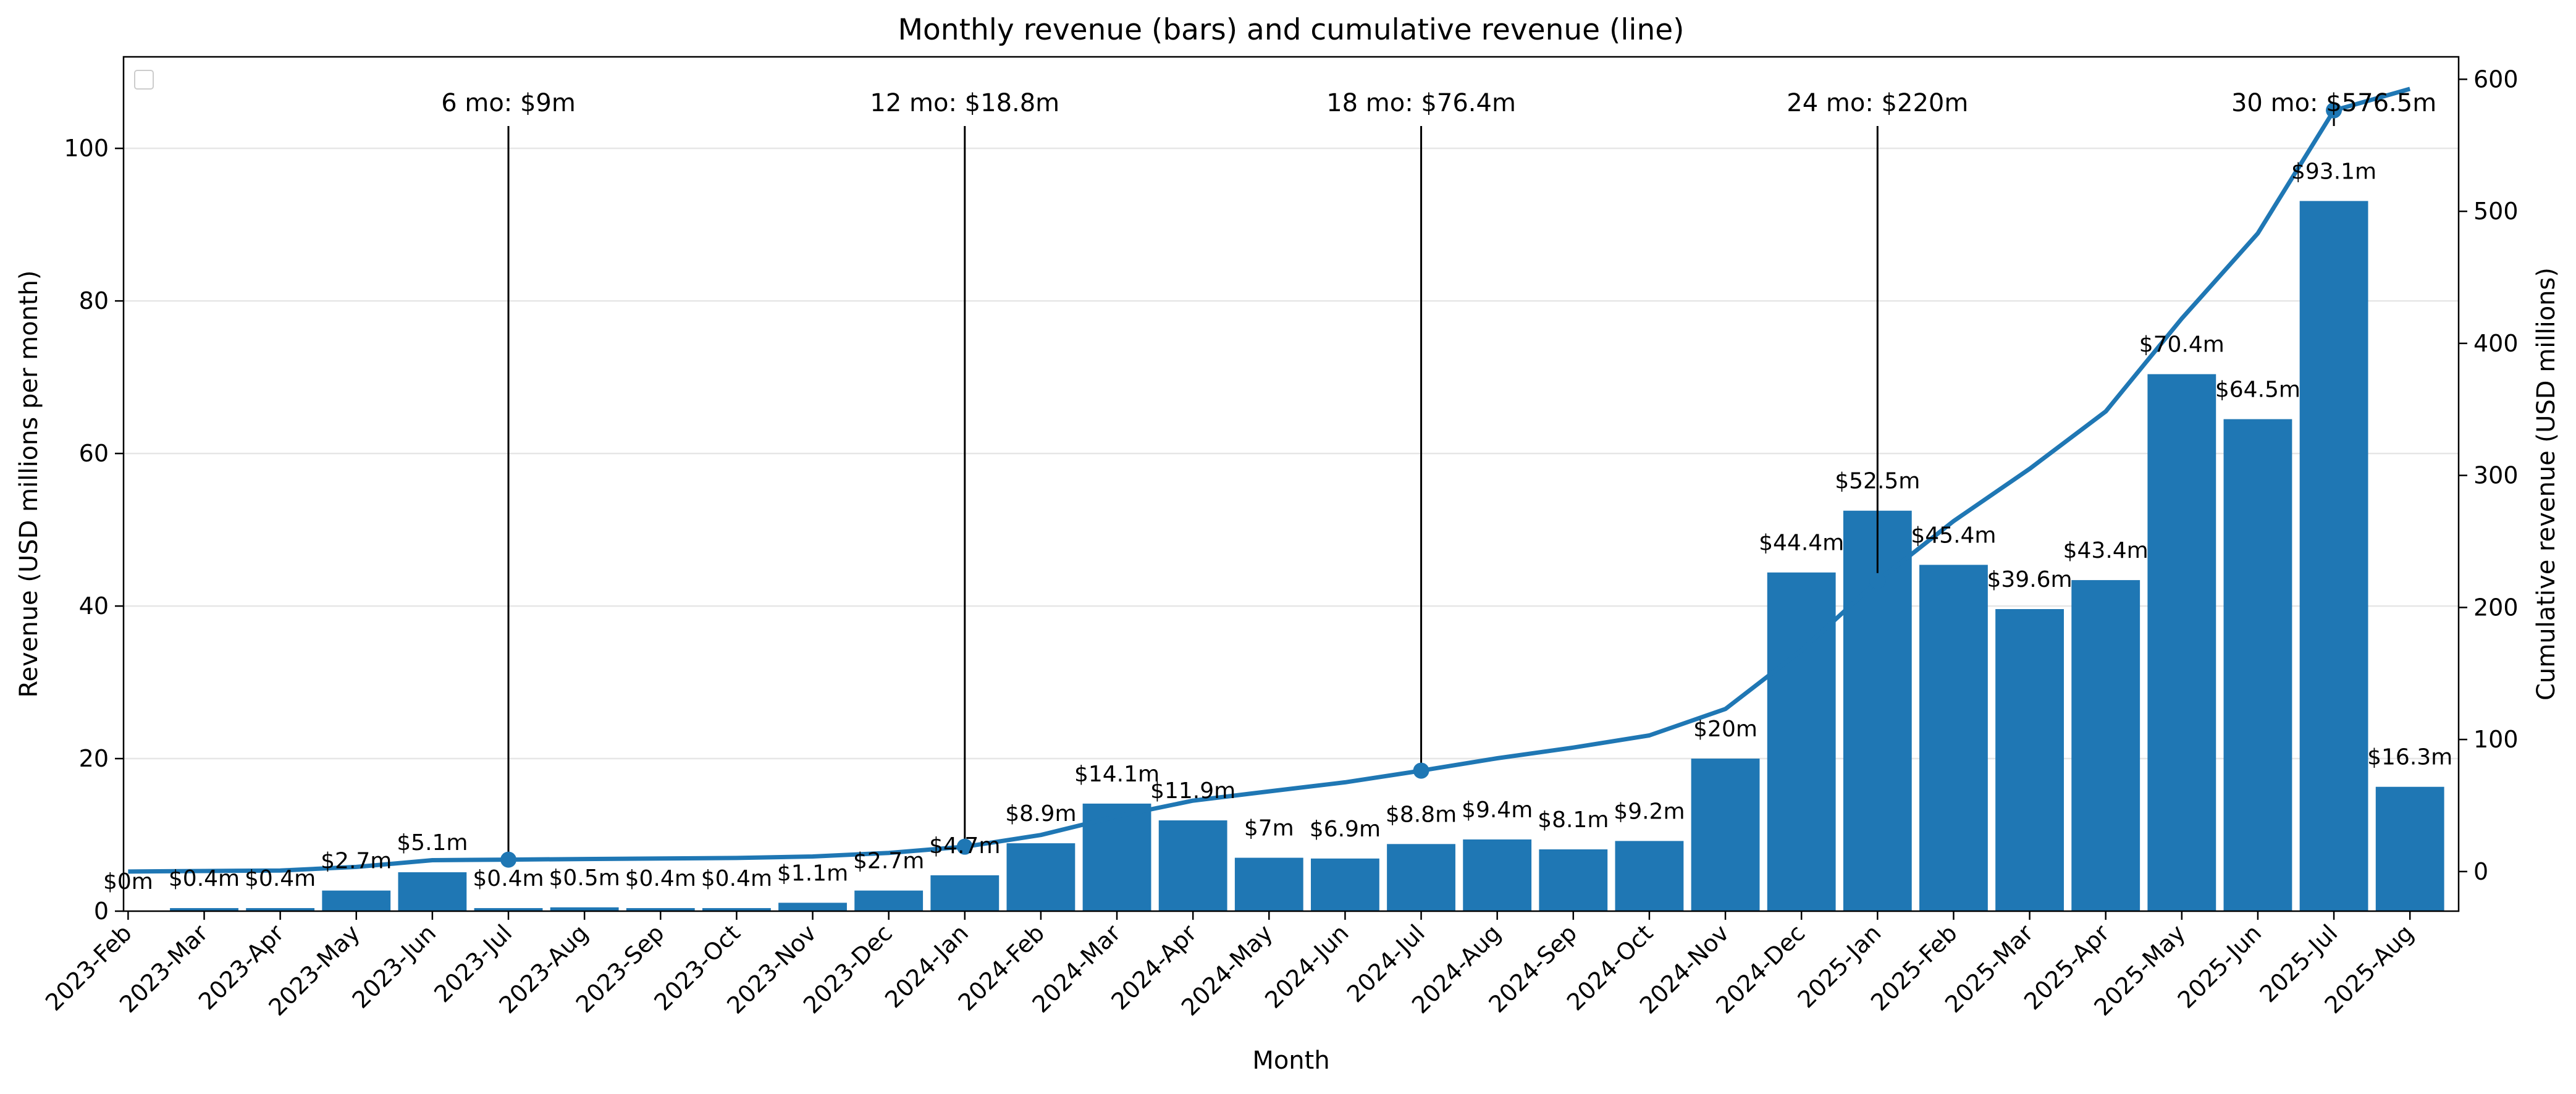 The image size is (2576, 1094). I want to click on y-tick-label: 0, so click(101, 911).